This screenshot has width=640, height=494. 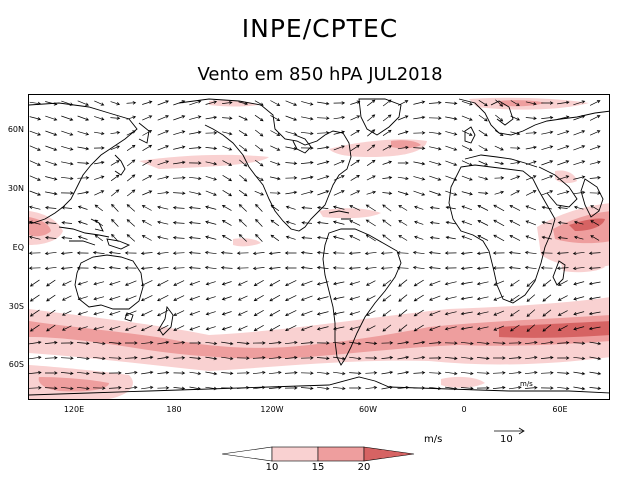 I want to click on lon-label-60w: 60W, so click(x=368, y=409).